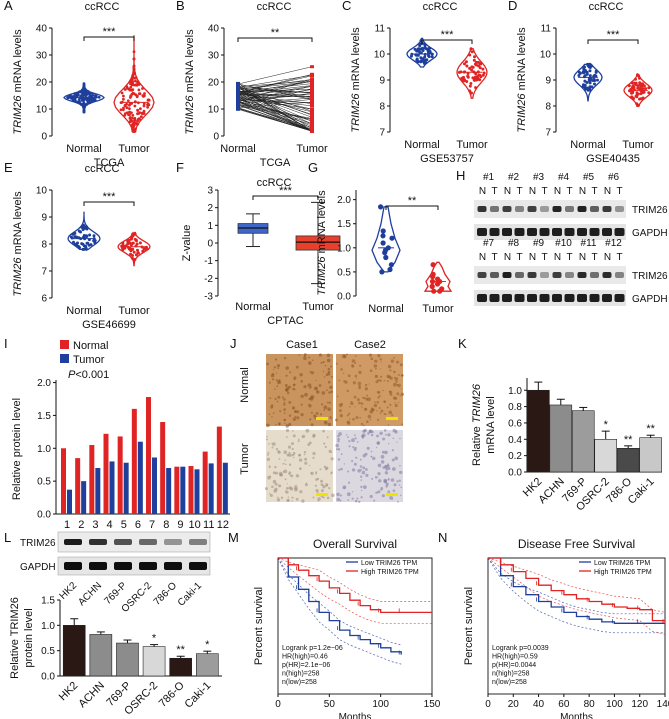  What do you see at coordinates (412, 207) in the screenshot?
I see `significance-bracket` at bounding box center [412, 207].